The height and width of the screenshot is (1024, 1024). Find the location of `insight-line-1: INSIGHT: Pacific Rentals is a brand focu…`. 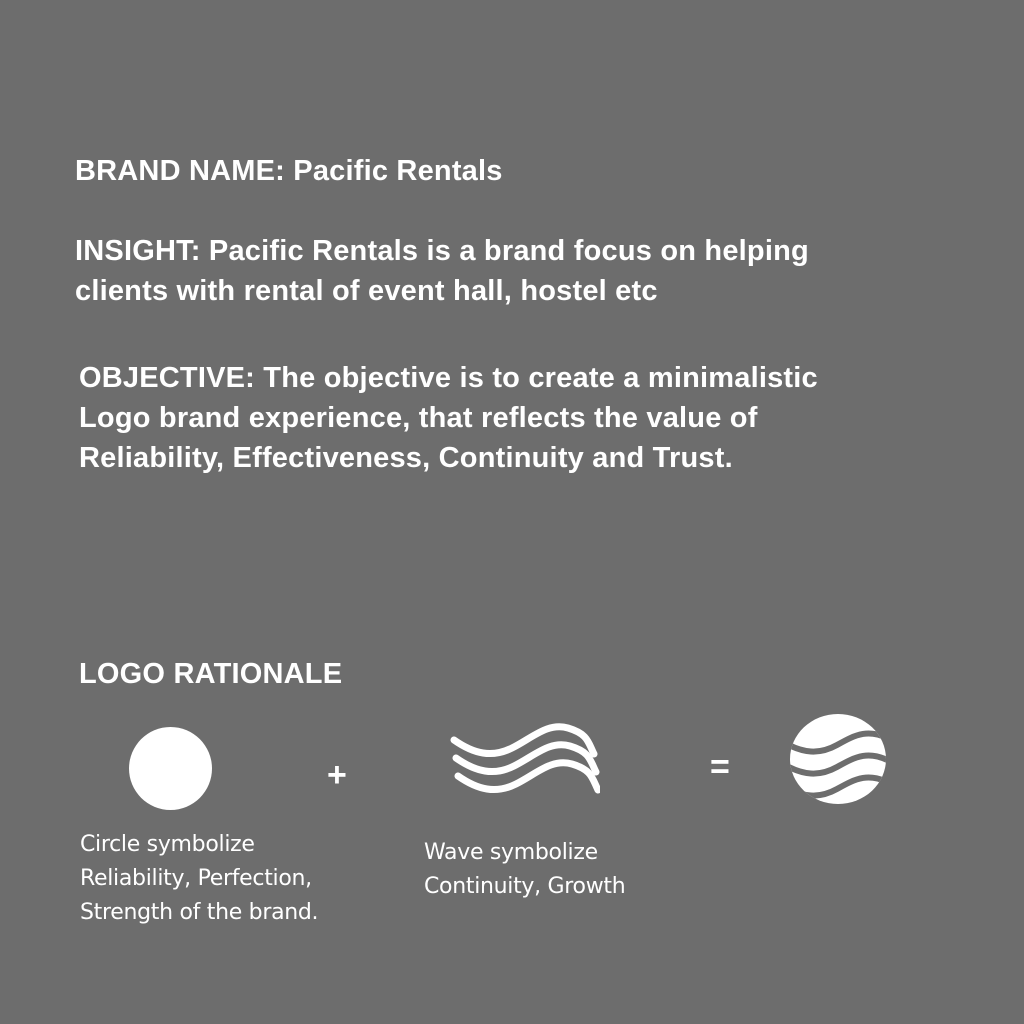

insight-line-1: INSIGHT: Pacific Rentals is a brand focu… is located at coordinates (442, 251).